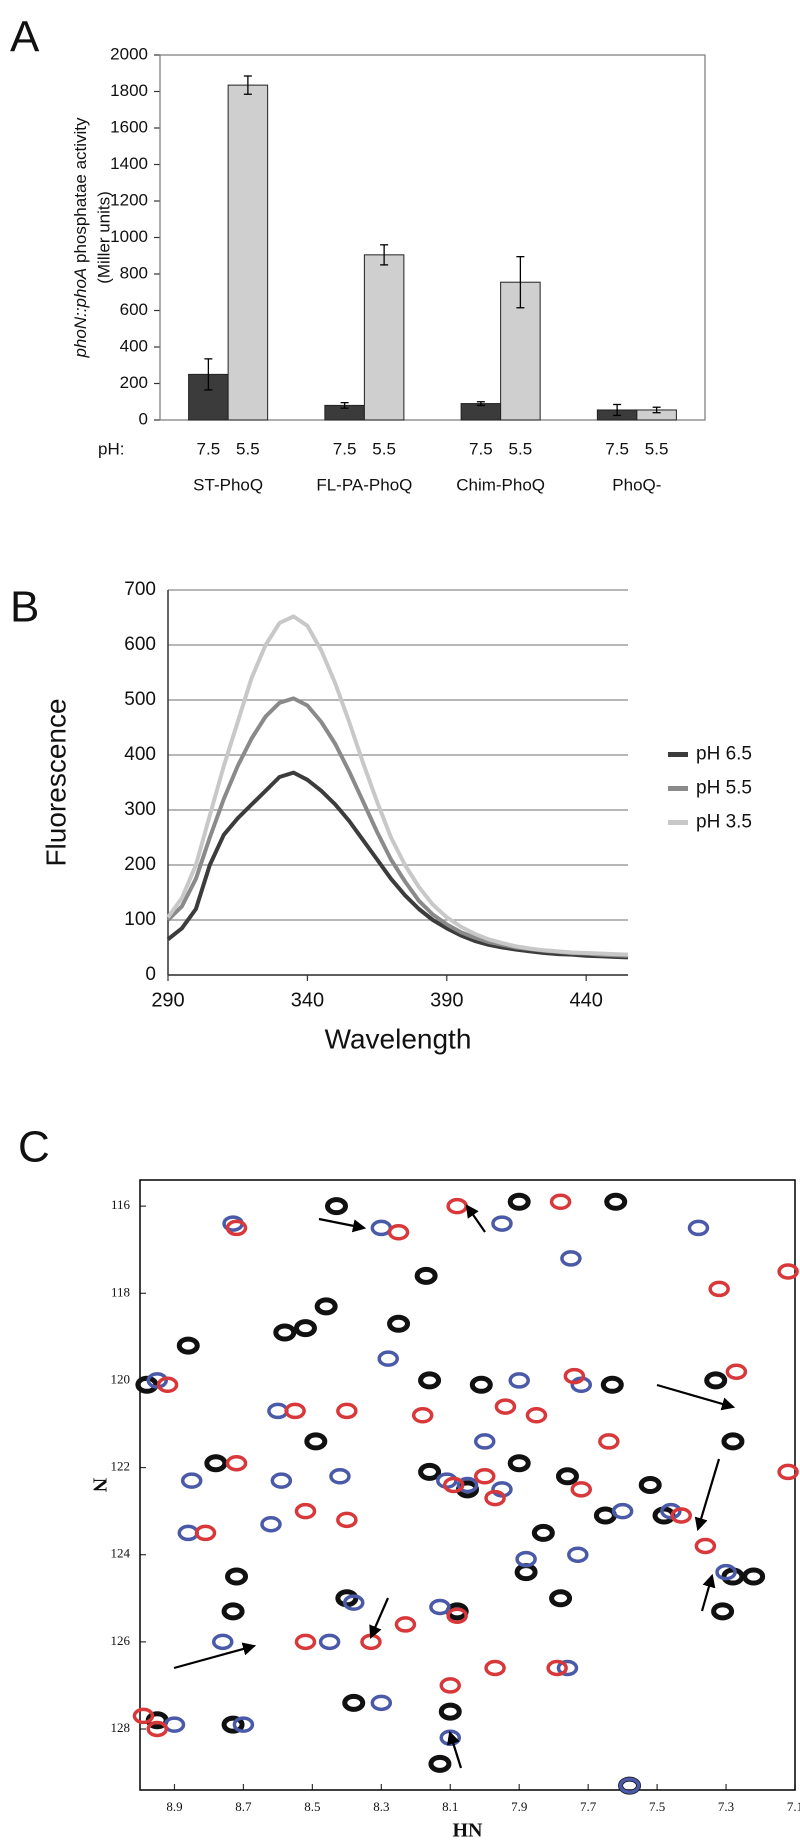 This screenshot has width=800, height=1842. Describe the element at coordinates (446, 1000) in the screenshot. I see `x-tick-label: 390` at that location.